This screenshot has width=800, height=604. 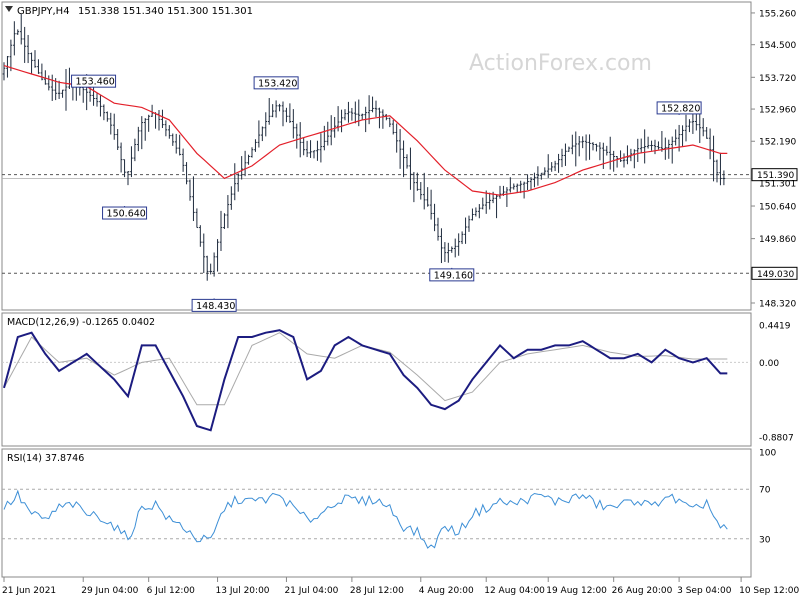 I want to click on annotation-label: 153.420, so click(x=277, y=83).